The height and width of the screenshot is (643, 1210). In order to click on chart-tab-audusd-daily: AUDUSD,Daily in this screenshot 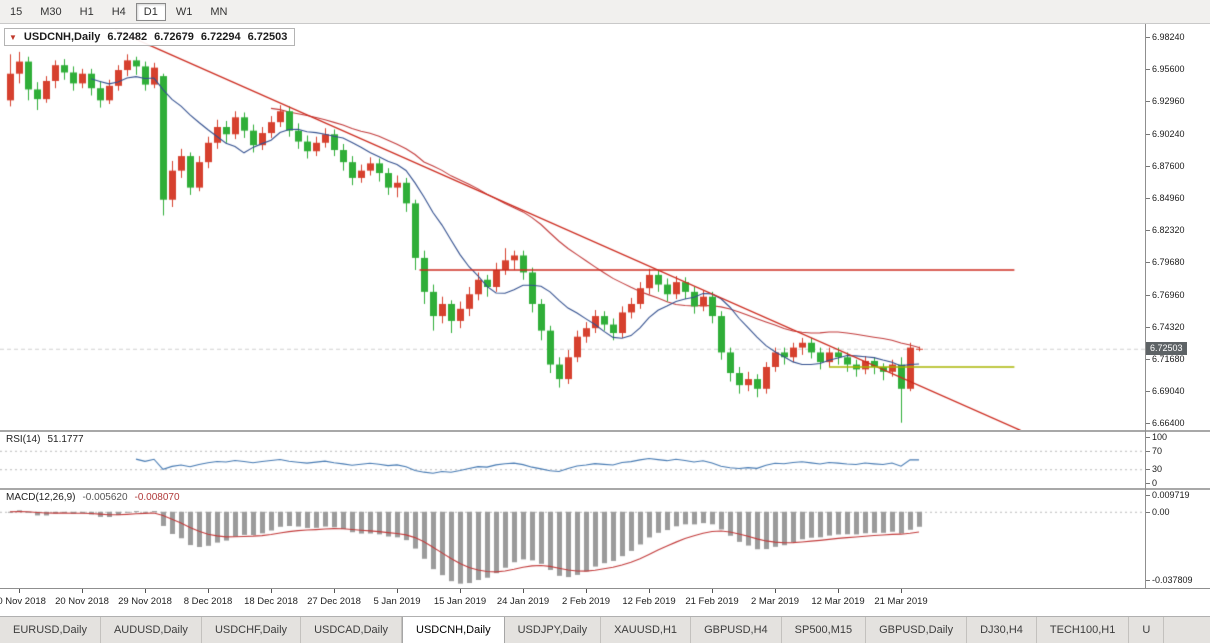, I will do `click(151, 630)`.